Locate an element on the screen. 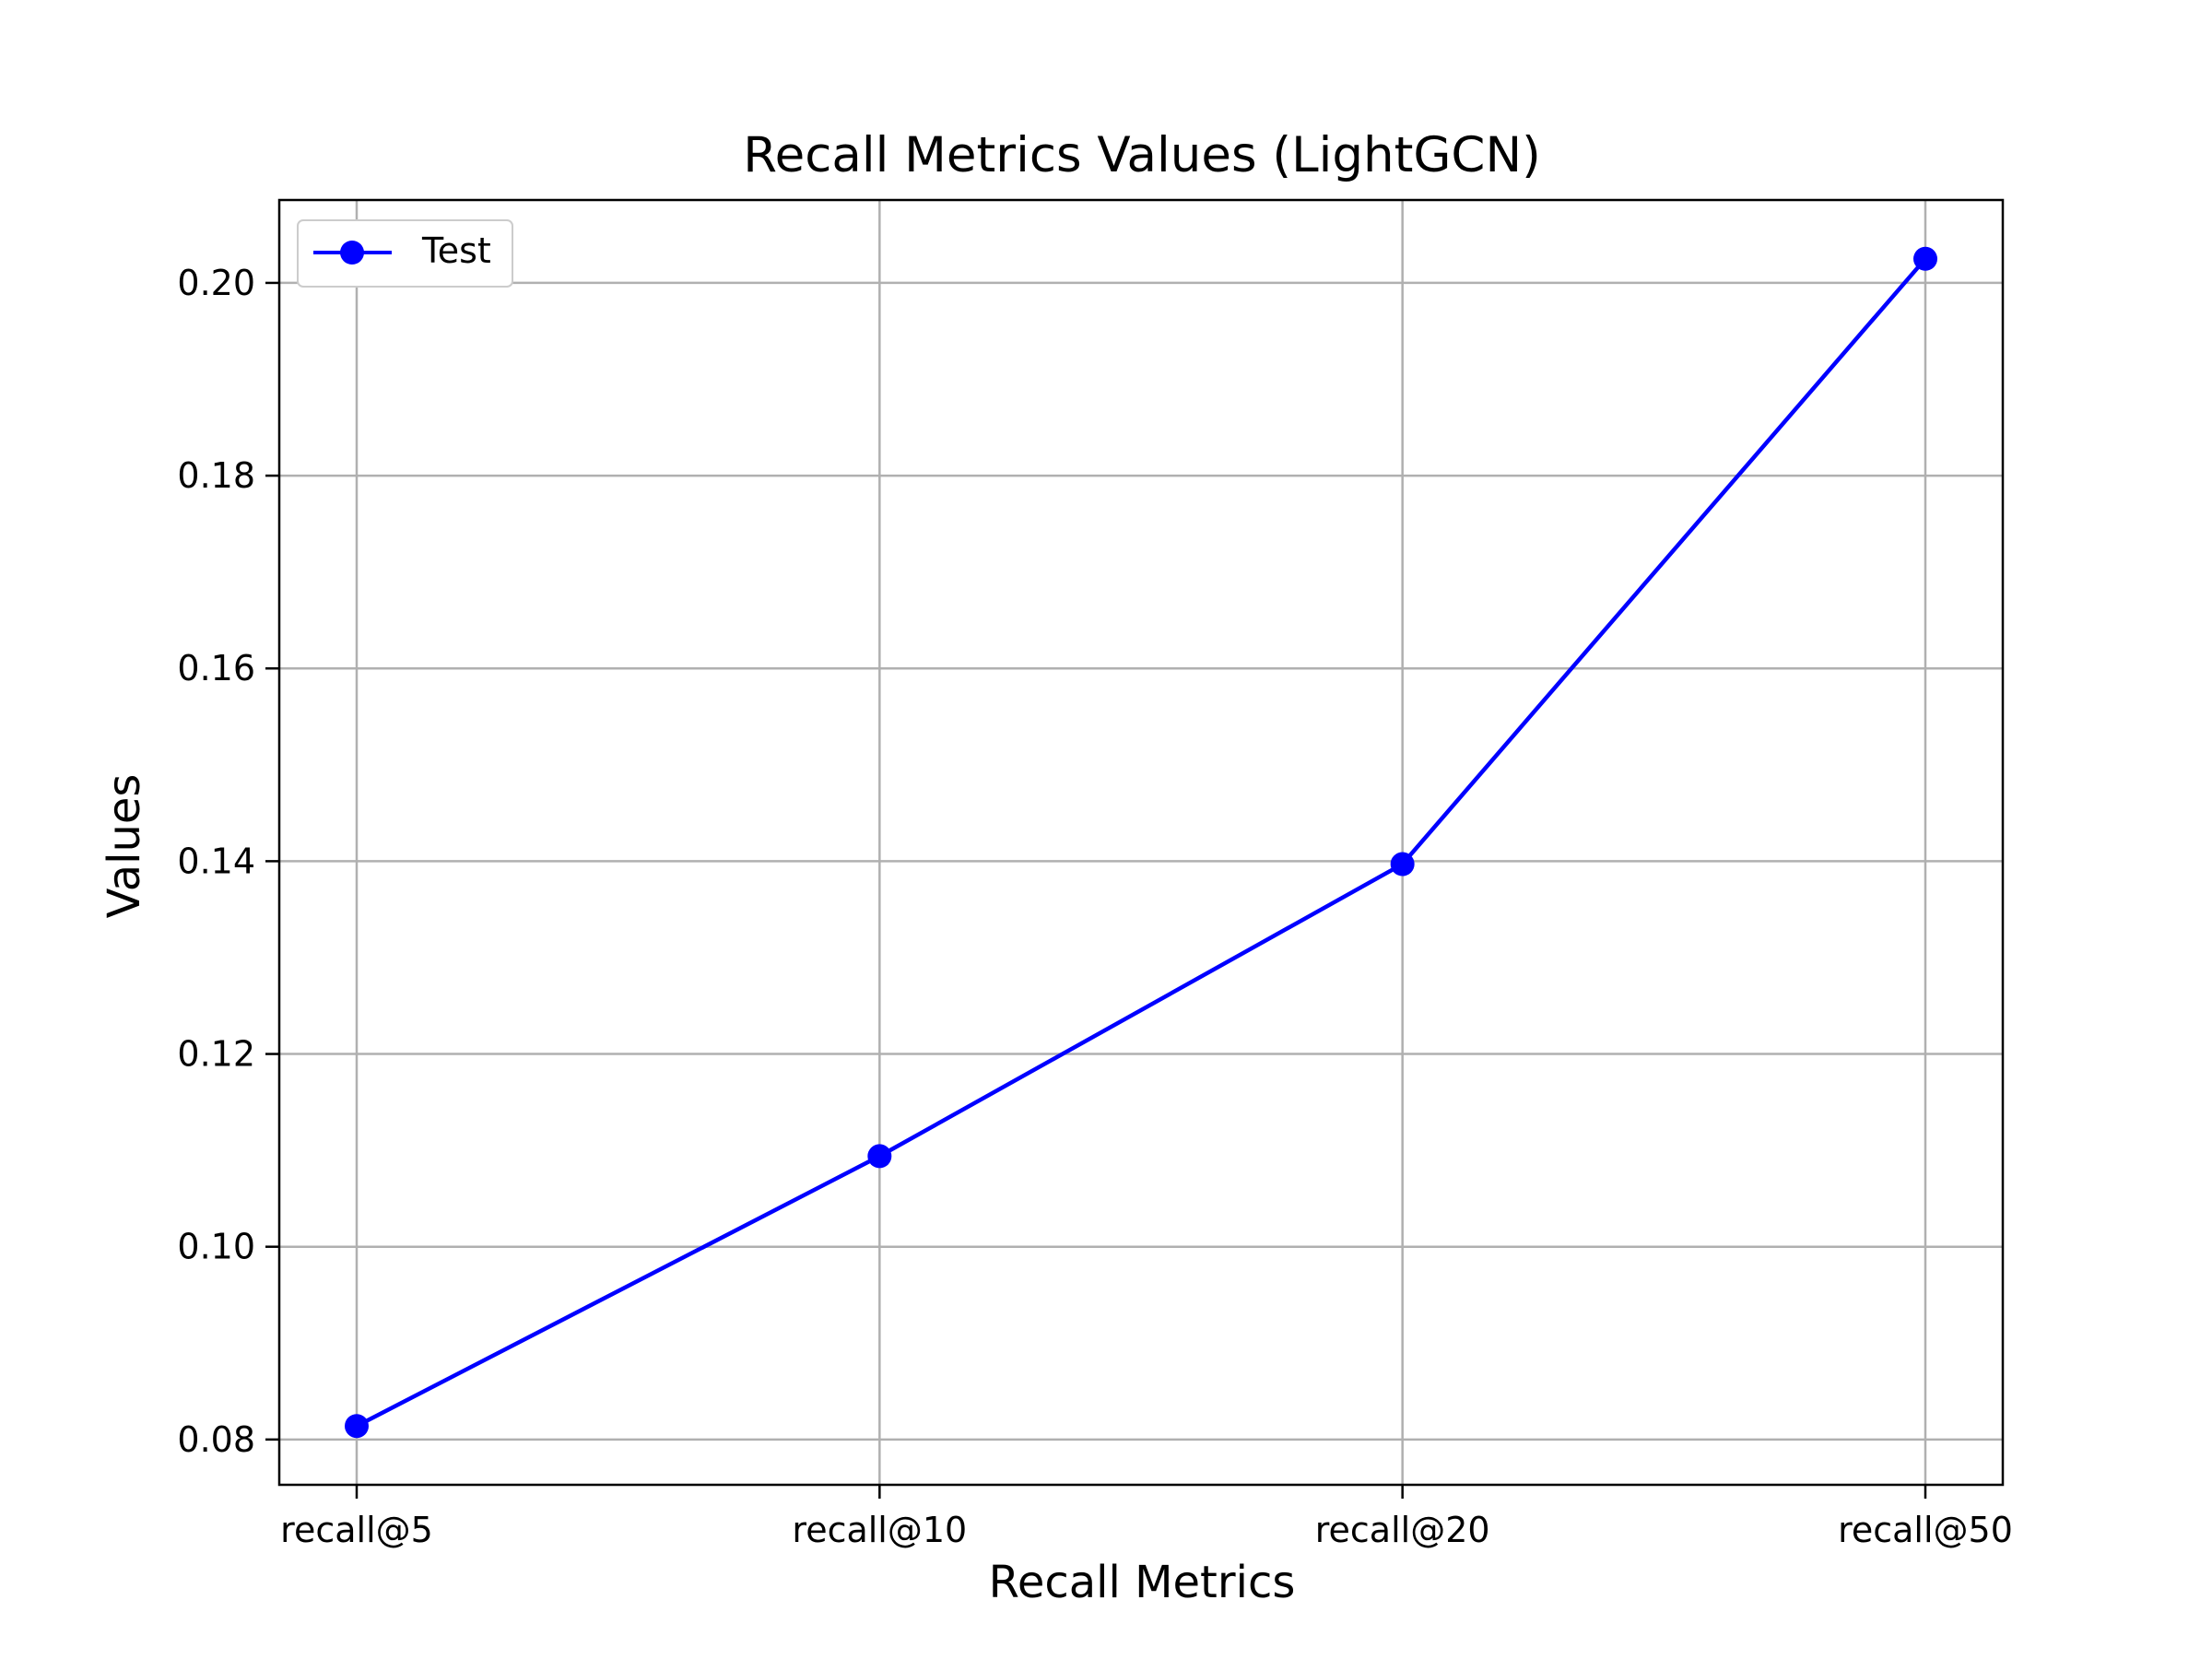  legend-box is located at coordinates (405, 253).